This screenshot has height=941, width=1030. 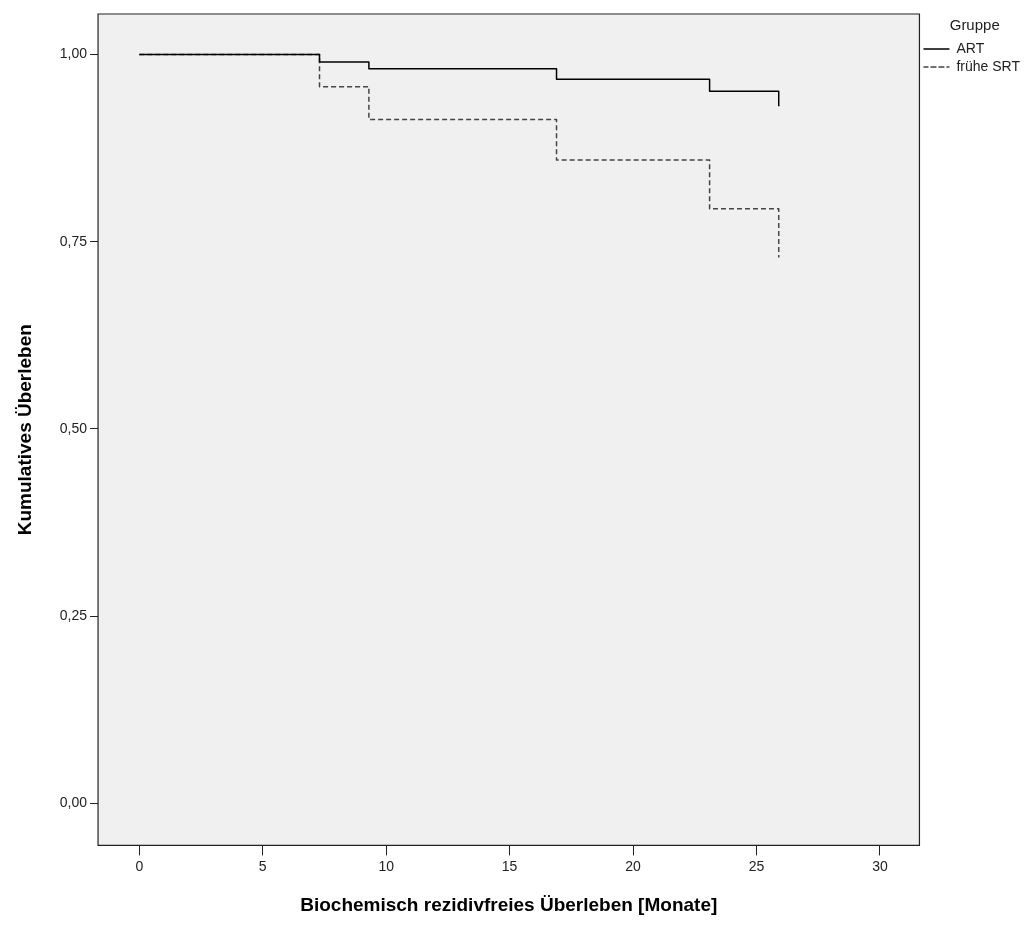 What do you see at coordinates (386, 865) in the screenshot?
I see `x-tick-label: 10` at bounding box center [386, 865].